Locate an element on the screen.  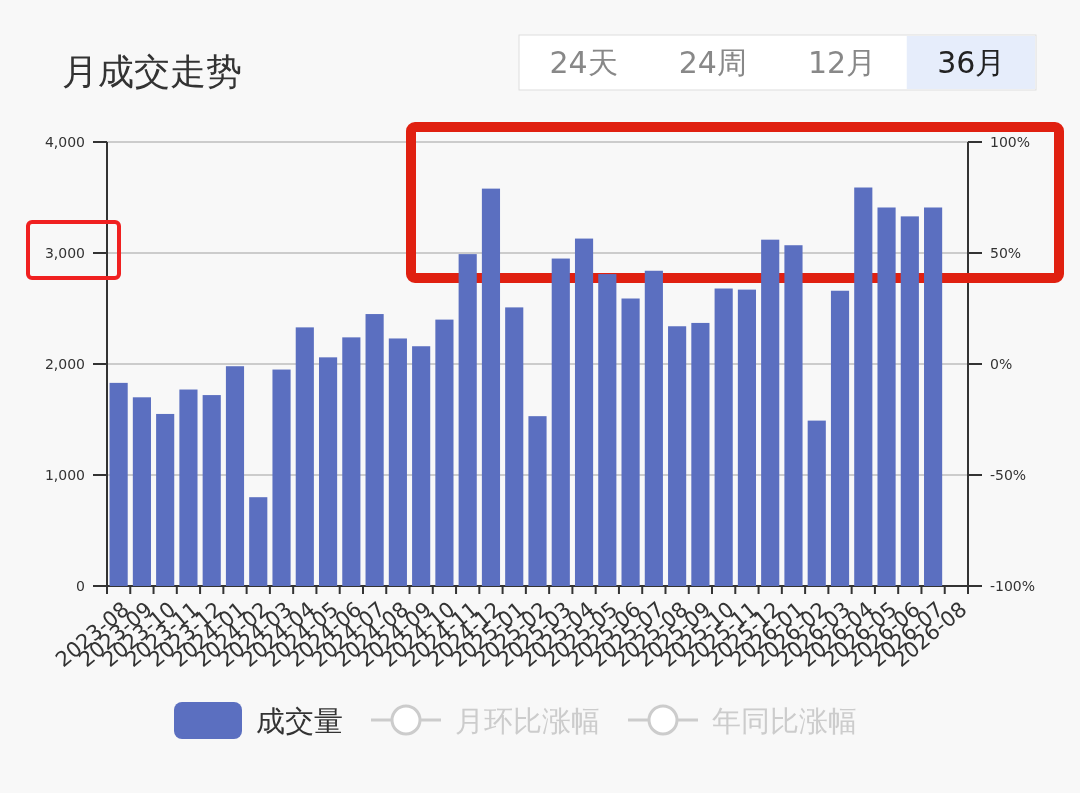
y2-tick-label: 100% is located at coordinates (1010, 142).